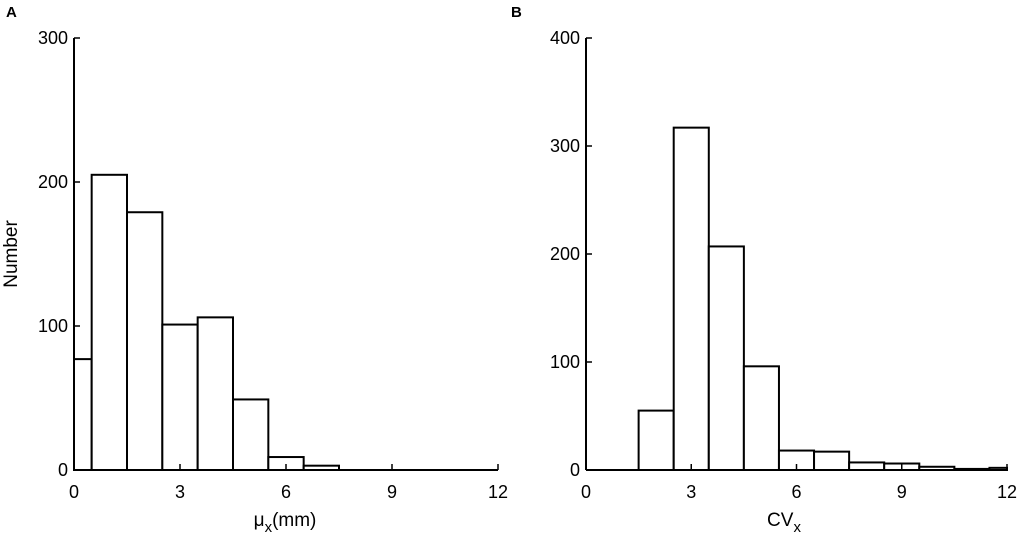  I want to click on panel-b-y-tick-label: 0, so click(575, 470).